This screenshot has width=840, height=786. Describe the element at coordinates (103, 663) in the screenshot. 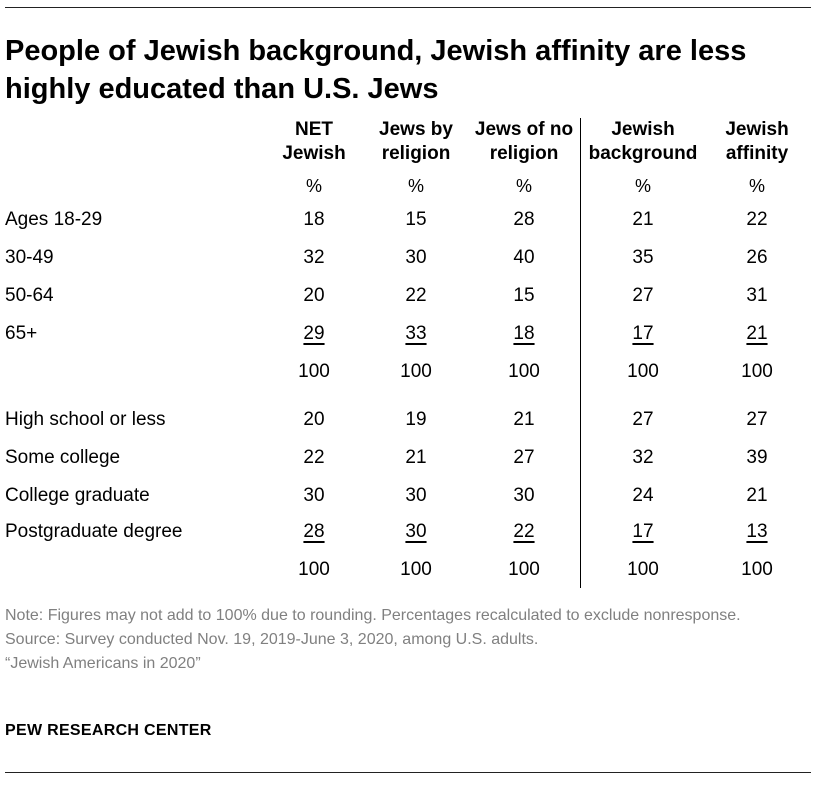

I see `report-title: “Jewish Americans in 2020”` at that location.